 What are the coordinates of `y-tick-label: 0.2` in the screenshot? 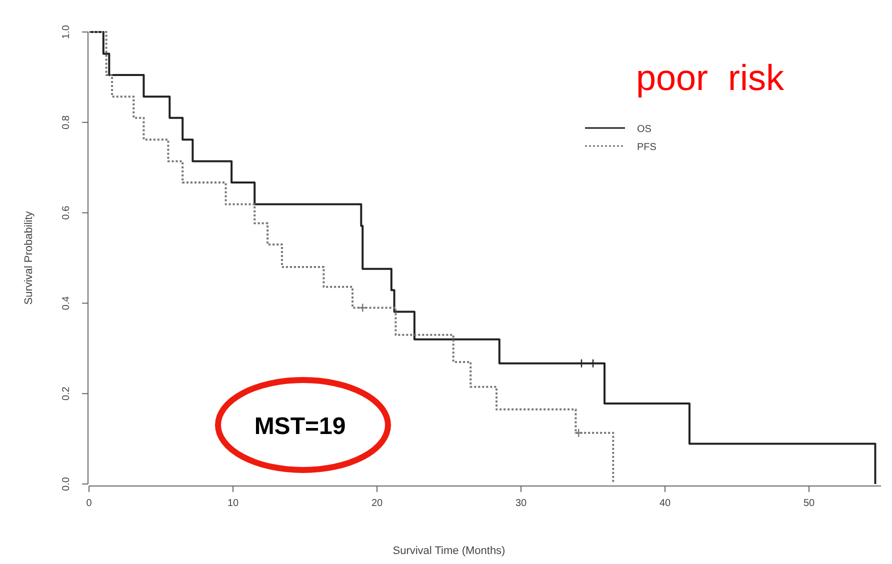 It's located at (66, 393).